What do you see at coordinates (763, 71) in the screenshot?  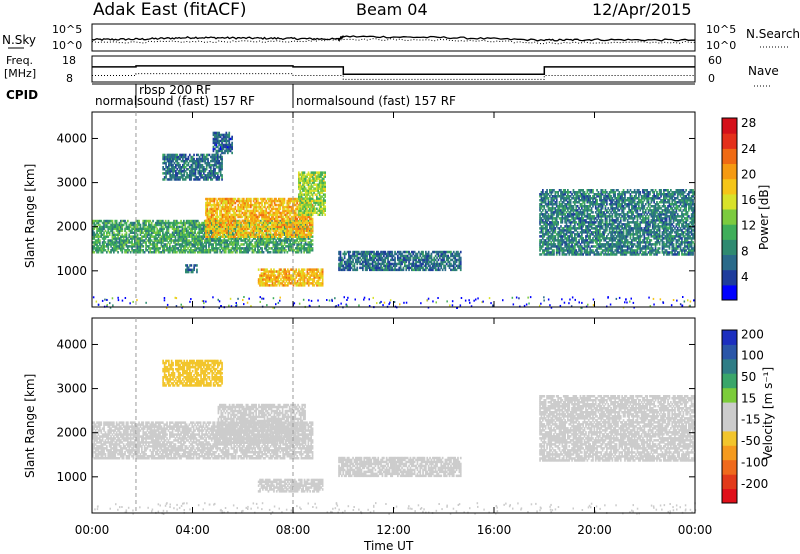 I see `nave-label: Nave` at bounding box center [763, 71].